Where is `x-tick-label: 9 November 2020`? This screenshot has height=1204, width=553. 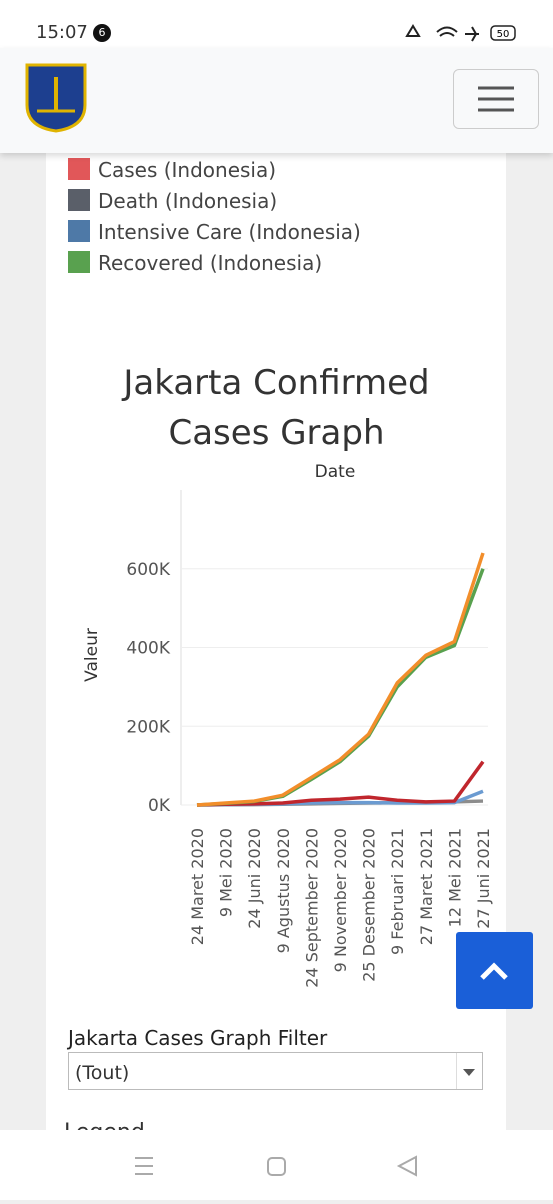 x-tick-label: 9 November 2020 is located at coordinates (340, 900).